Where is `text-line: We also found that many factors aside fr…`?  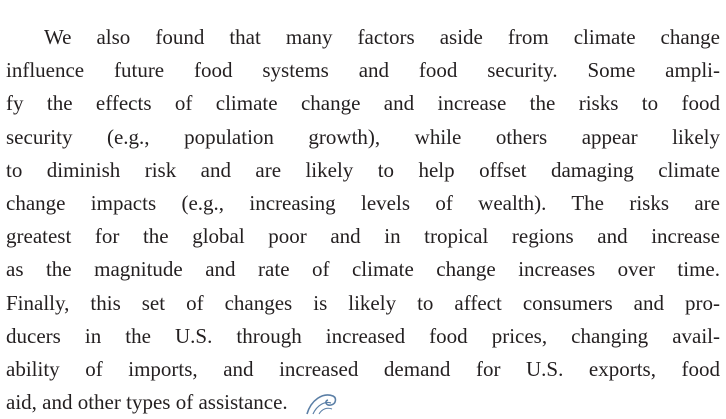 text-line: We also found that many factors aside fr… is located at coordinates (382, 37).